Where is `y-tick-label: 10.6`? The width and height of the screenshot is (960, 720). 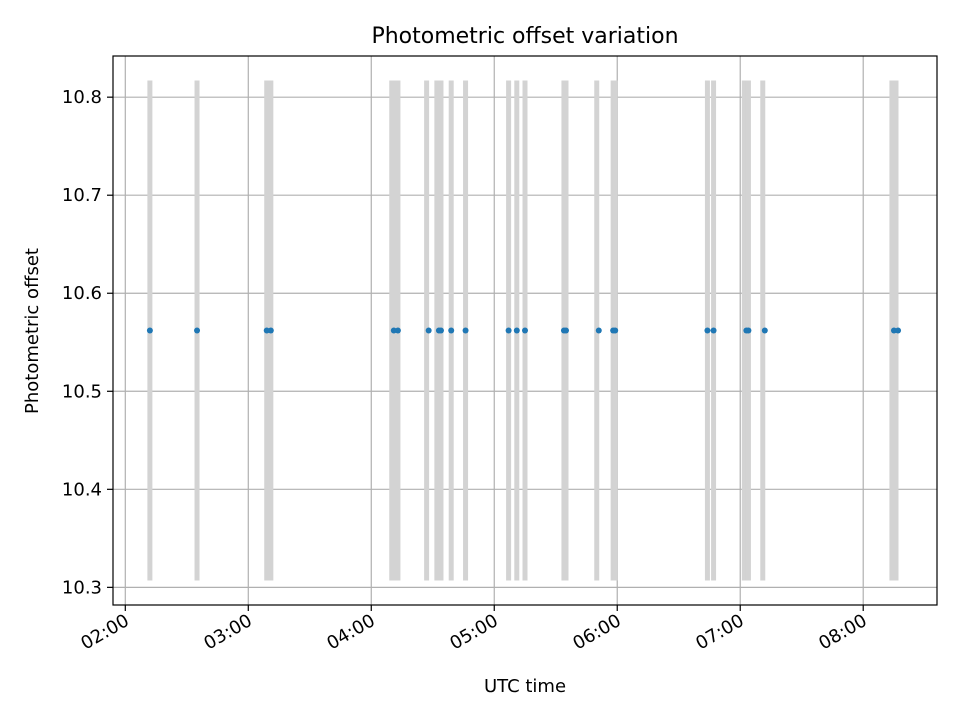
y-tick-label: 10.6 is located at coordinates (82, 293).